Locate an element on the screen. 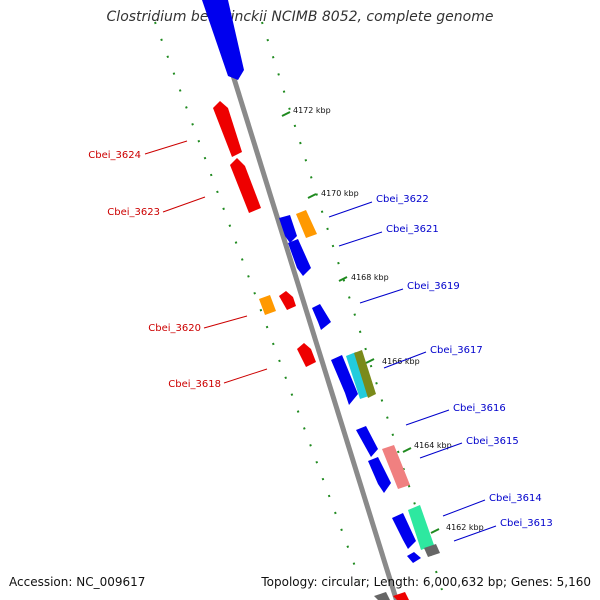 The width and height of the screenshot is (600, 600). gene-label-cbei-3617: Cbei_3617 is located at coordinates (456, 350).